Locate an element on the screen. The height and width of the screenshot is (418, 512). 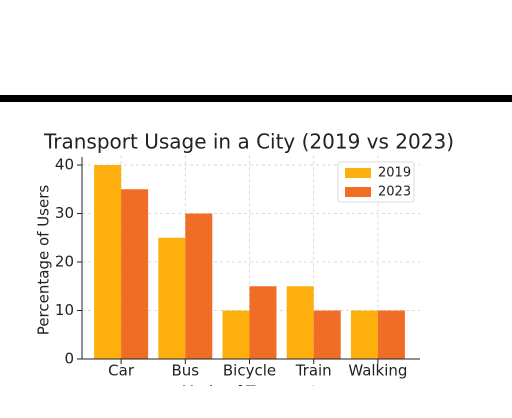
legend-label: 2023 is located at coordinates (394, 192).